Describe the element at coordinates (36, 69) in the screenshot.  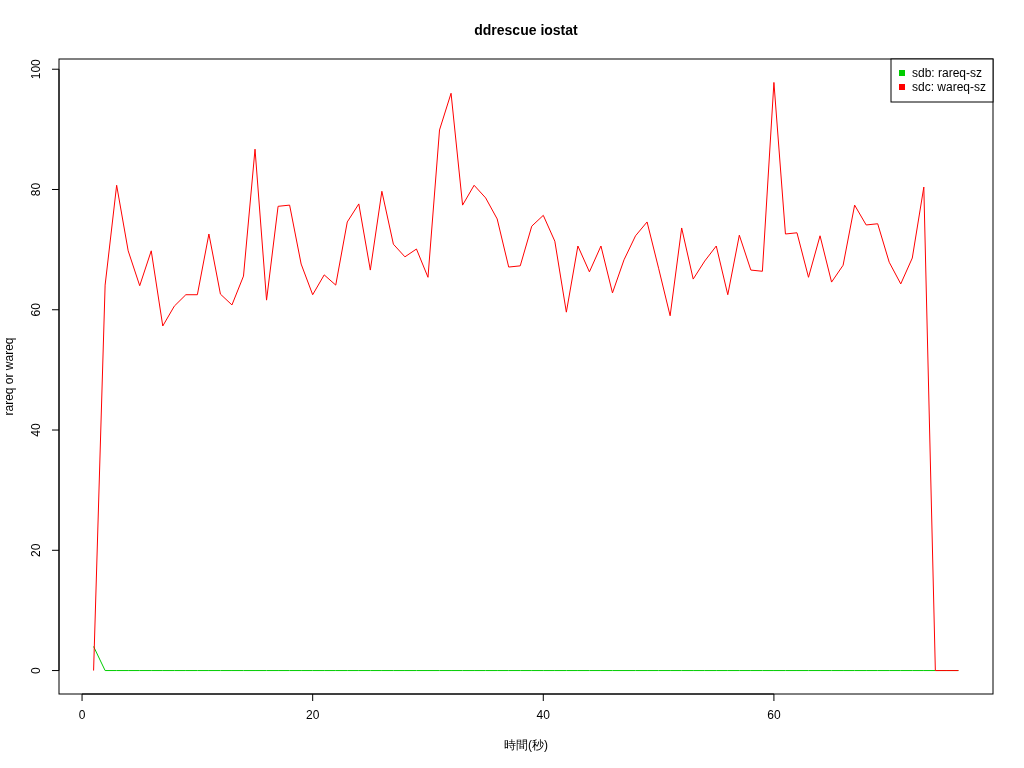
I see `y-tick-label: 100` at that location.